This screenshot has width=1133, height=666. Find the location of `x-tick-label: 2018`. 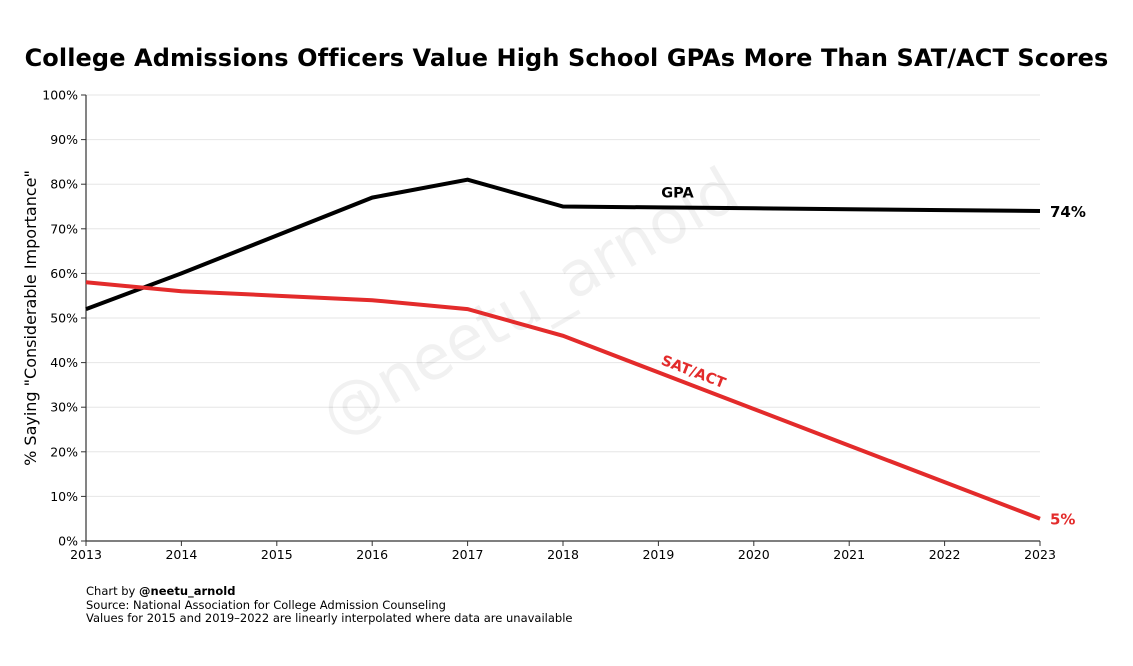

x-tick-label: 2018 is located at coordinates (563, 554).